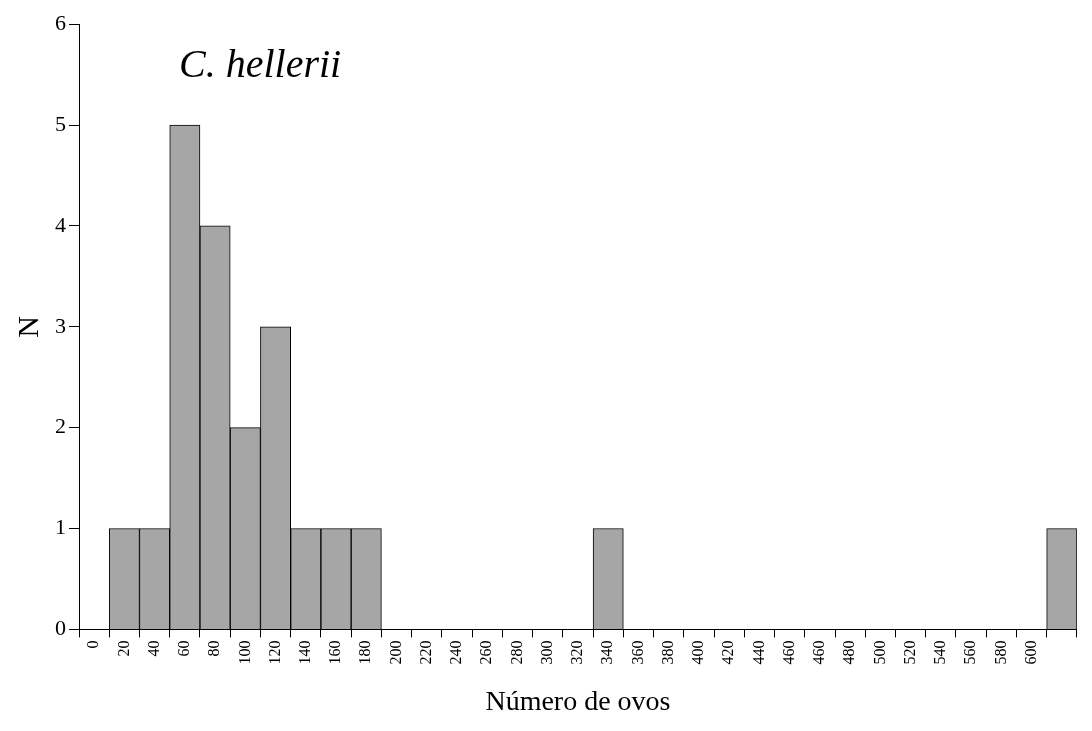 The height and width of the screenshot is (731, 1092). Describe the element at coordinates (578, 700) in the screenshot. I see `x-axis-title: Número de ovos` at that location.